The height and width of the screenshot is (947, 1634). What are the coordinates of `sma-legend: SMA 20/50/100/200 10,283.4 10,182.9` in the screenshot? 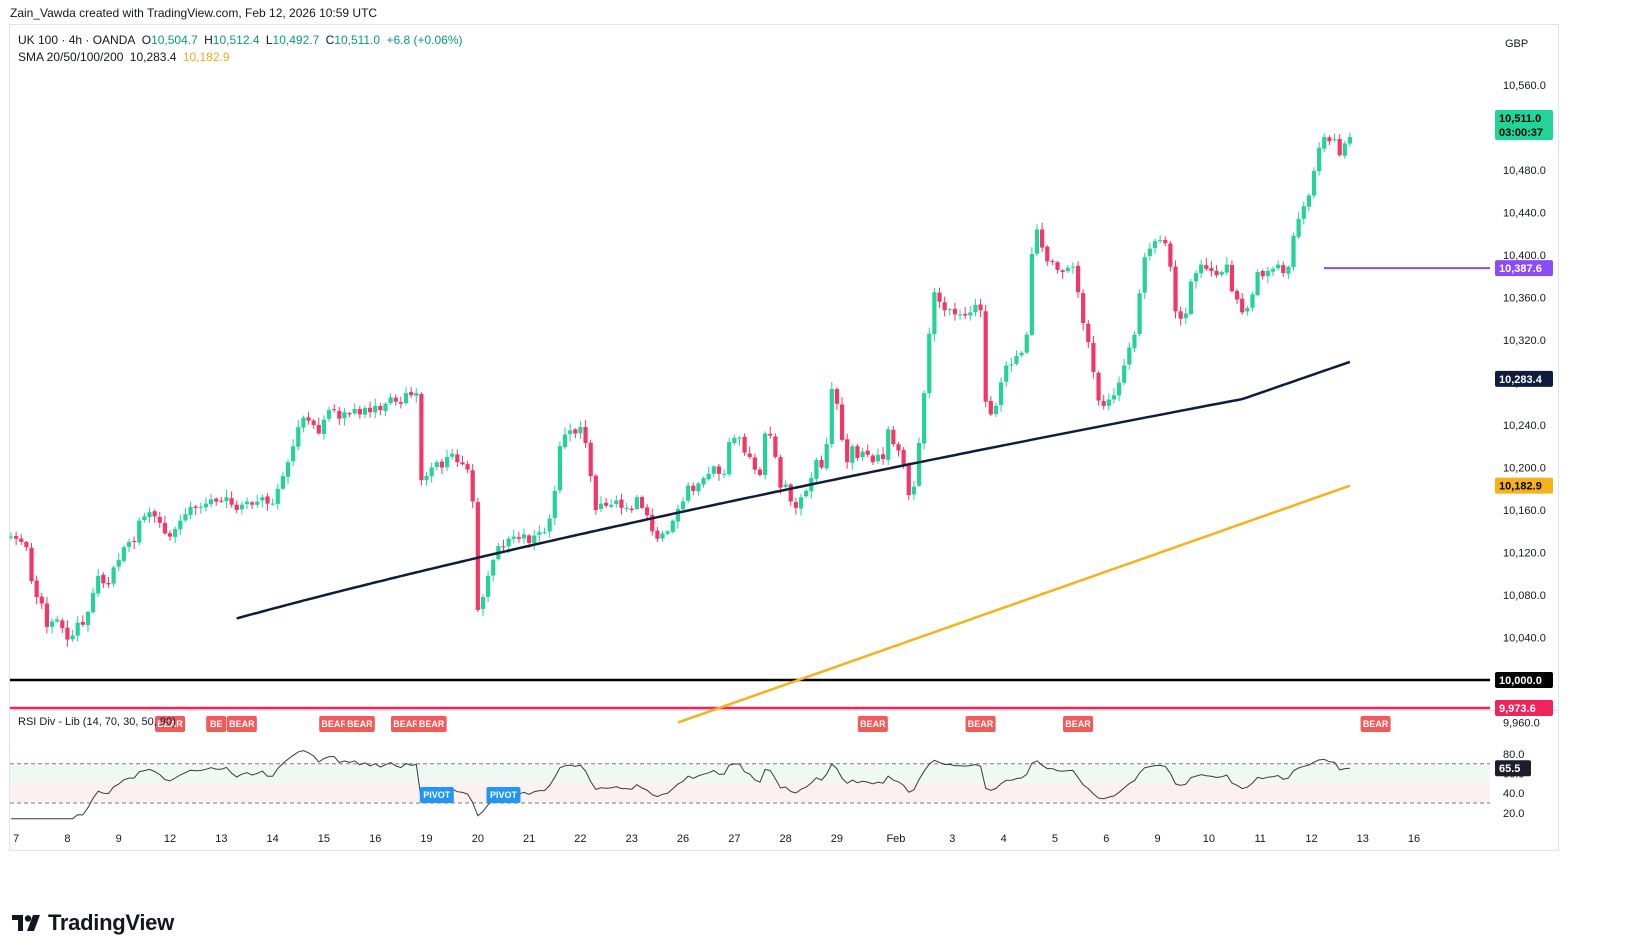 It's located at (125, 57).